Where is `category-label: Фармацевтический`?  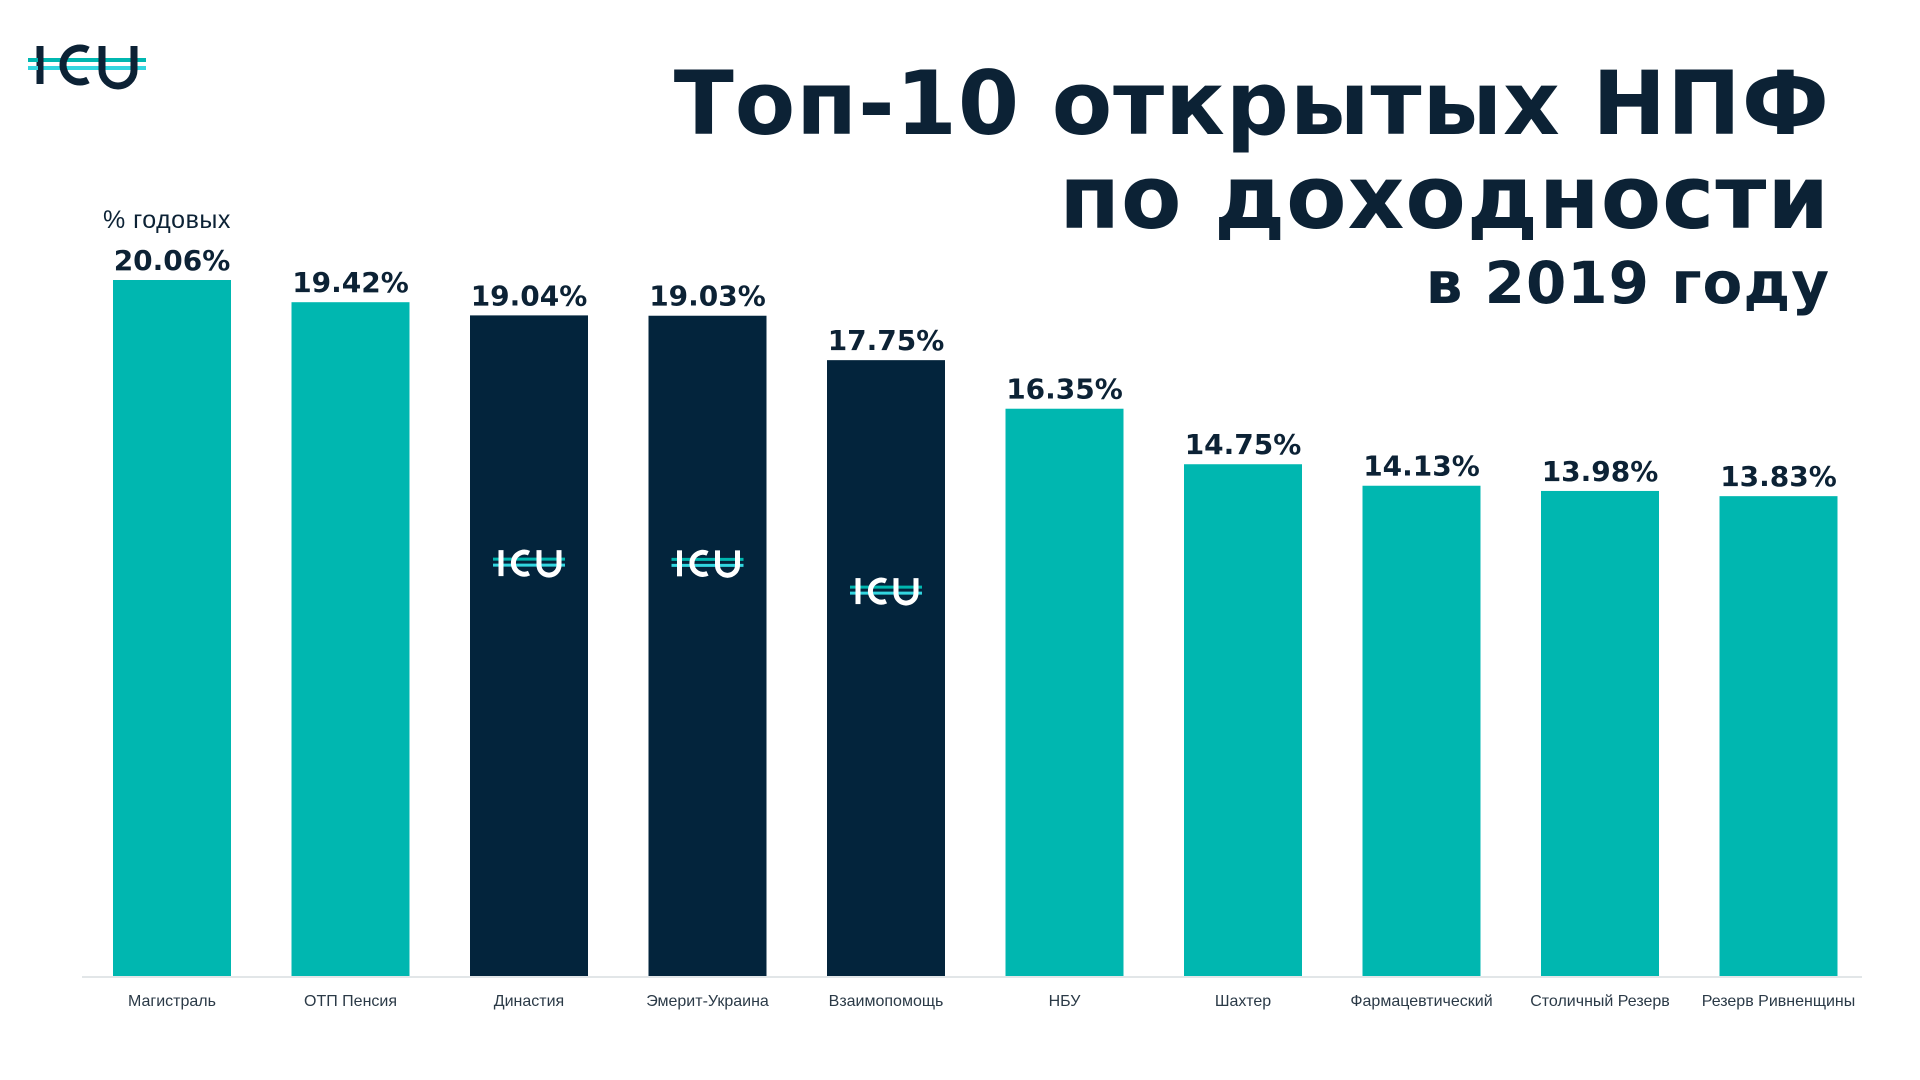 category-label: Фармацевтический is located at coordinates (1421, 1001).